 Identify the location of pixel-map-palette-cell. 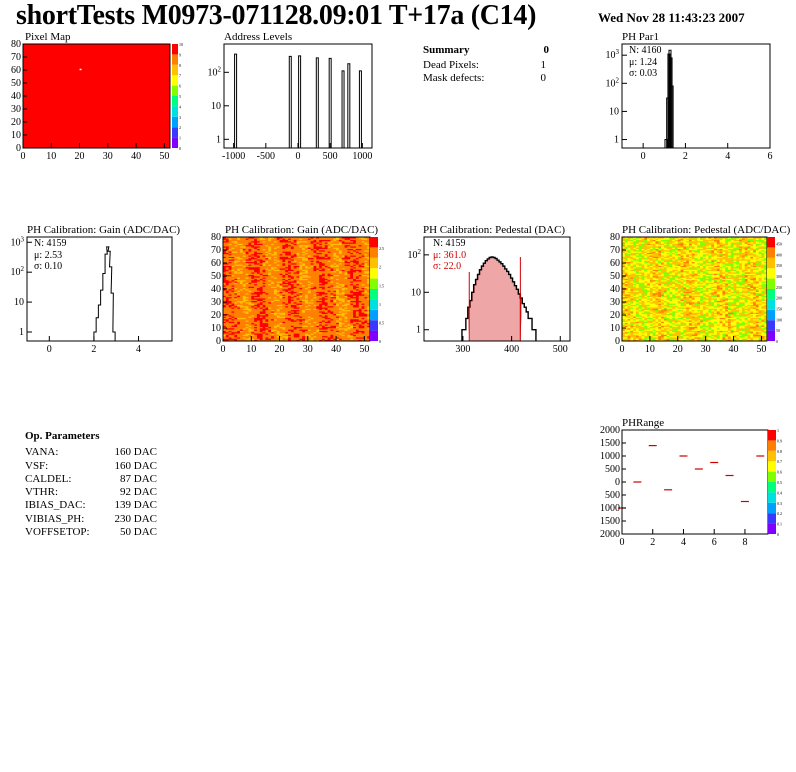
(175, 142).